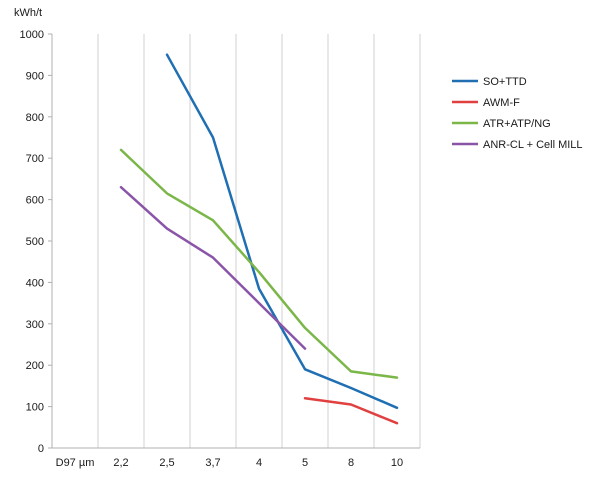 This screenshot has width=600, height=481. What do you see at coordinates (517, 124) in the screenshot?
I see `legend-label: ATR+ATP/NG` at bounding box center [517, 124].